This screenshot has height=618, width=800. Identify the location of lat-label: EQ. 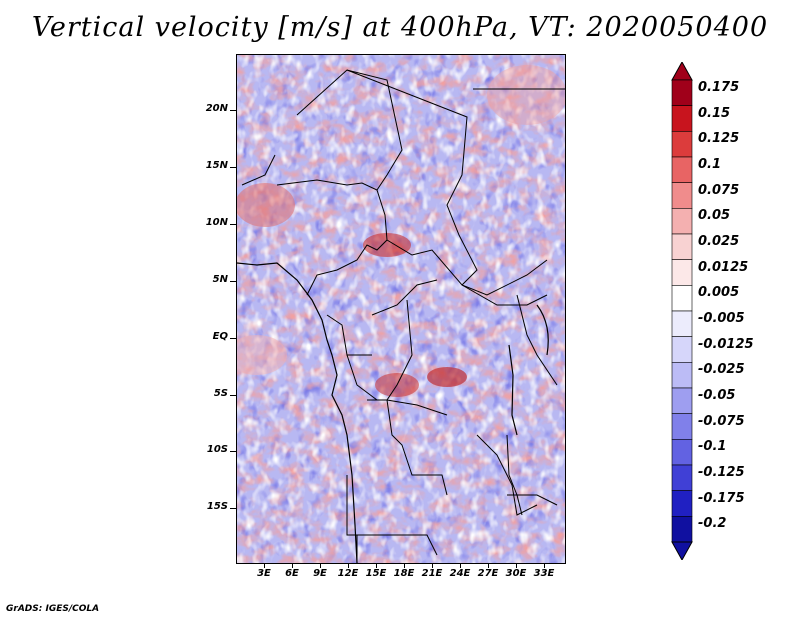
(220, 336).